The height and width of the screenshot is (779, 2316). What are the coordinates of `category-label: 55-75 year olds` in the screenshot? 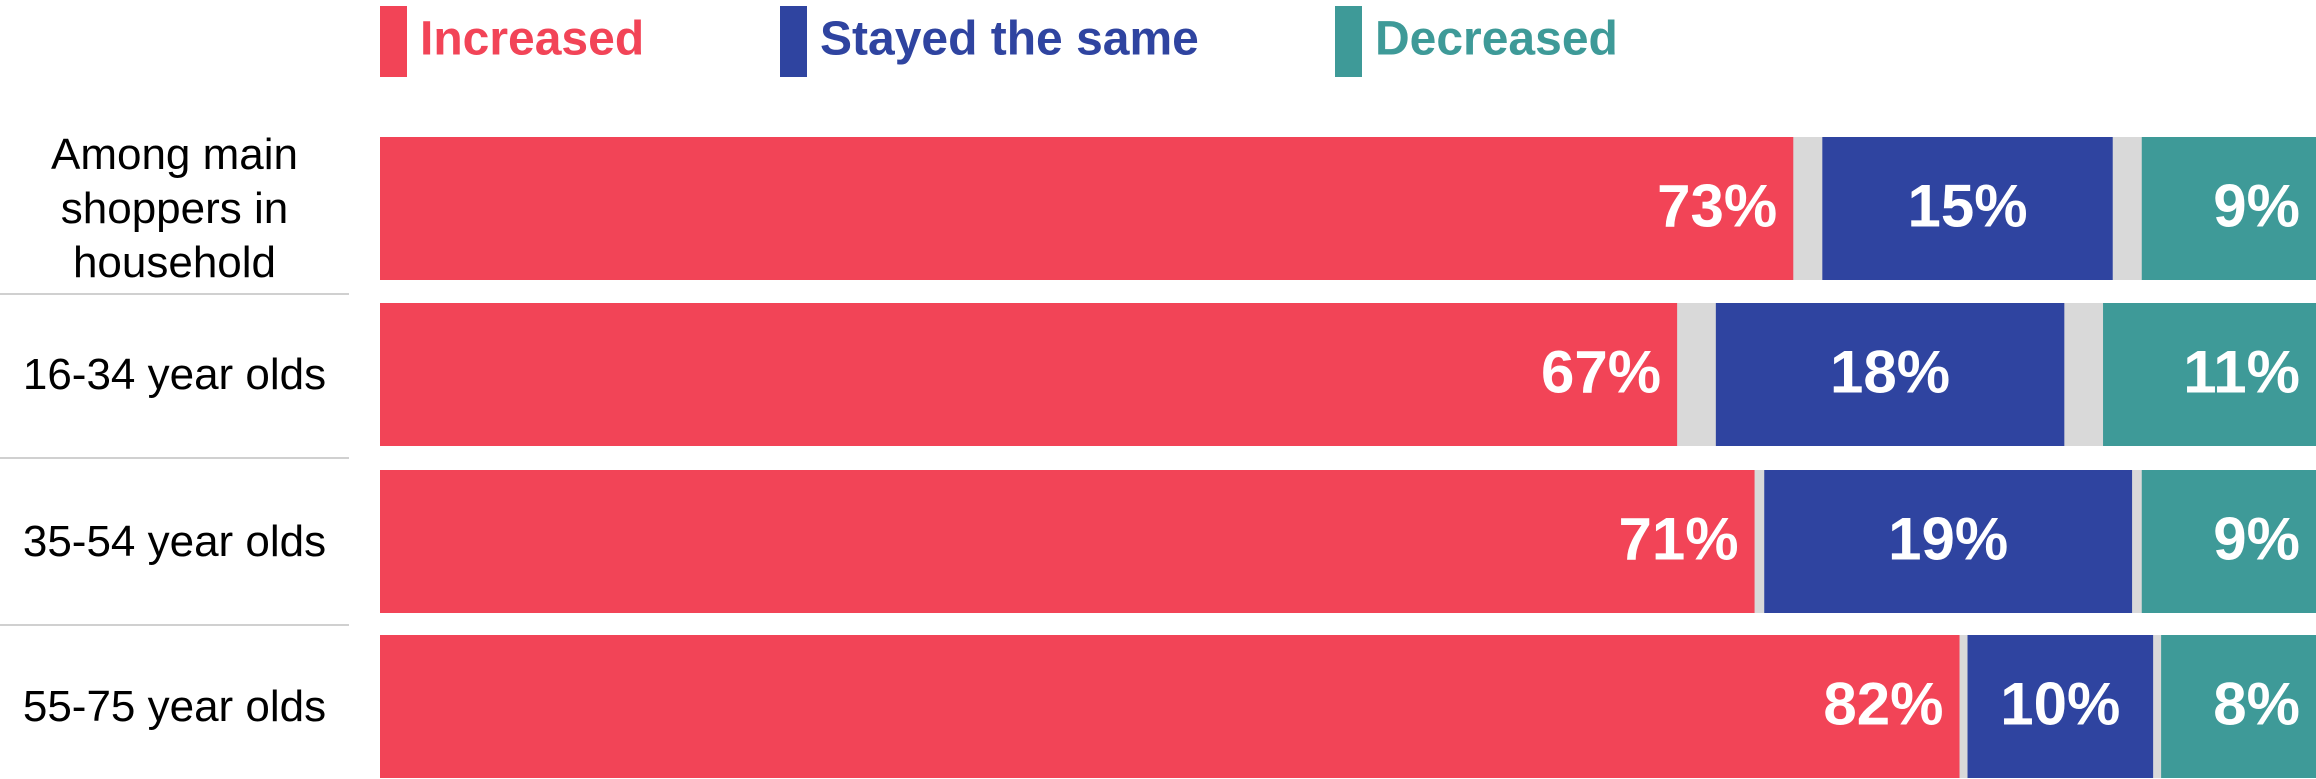 It's located at (174, 706).